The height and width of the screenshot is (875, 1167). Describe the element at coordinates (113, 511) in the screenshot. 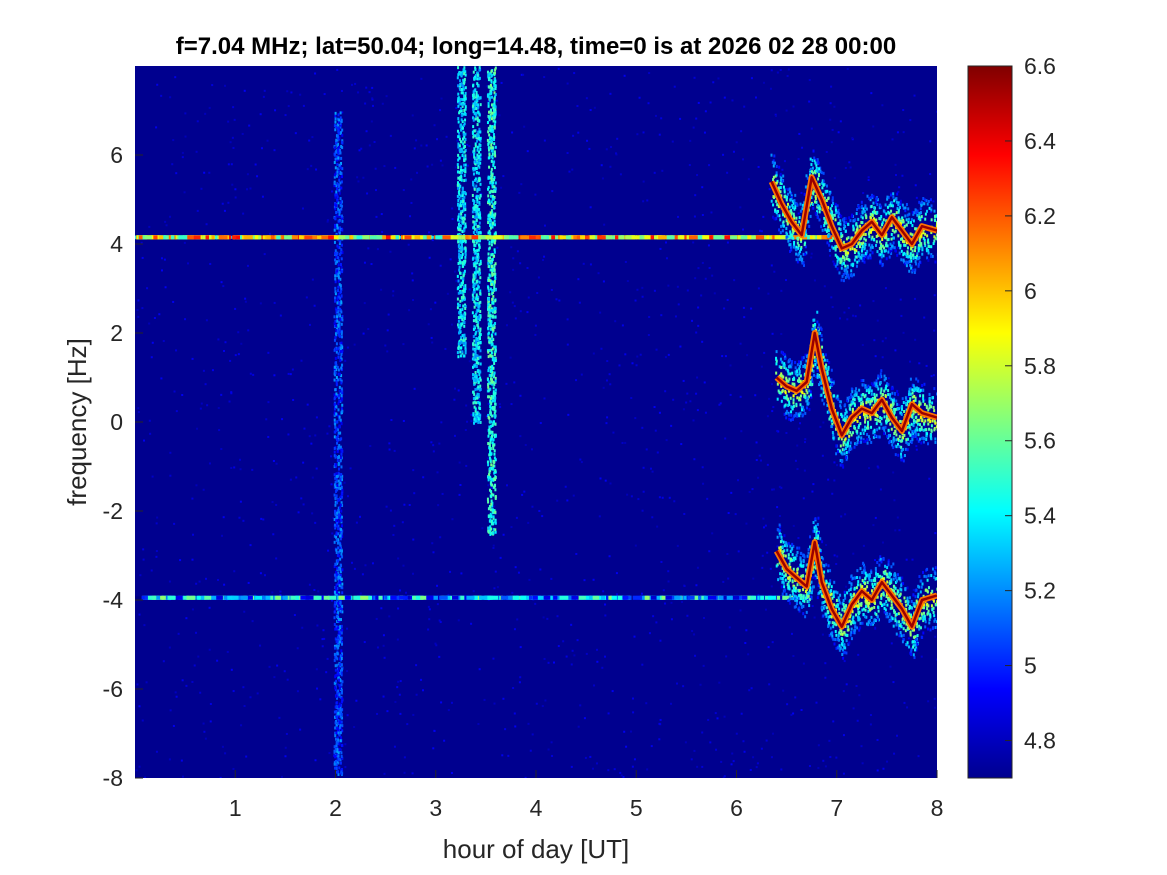

I see `y-tick-label: -2` at that location.